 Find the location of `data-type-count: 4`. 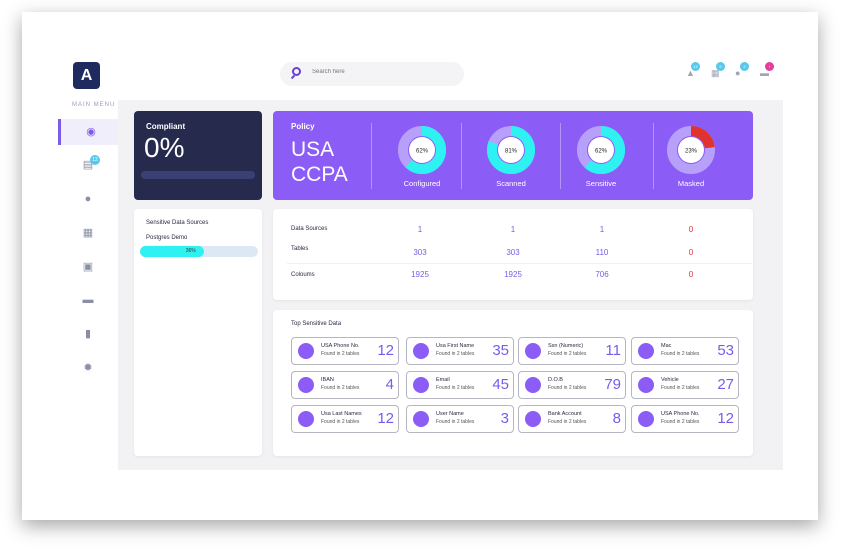

data-type-count: 4 is located at coordinates (389, 384).